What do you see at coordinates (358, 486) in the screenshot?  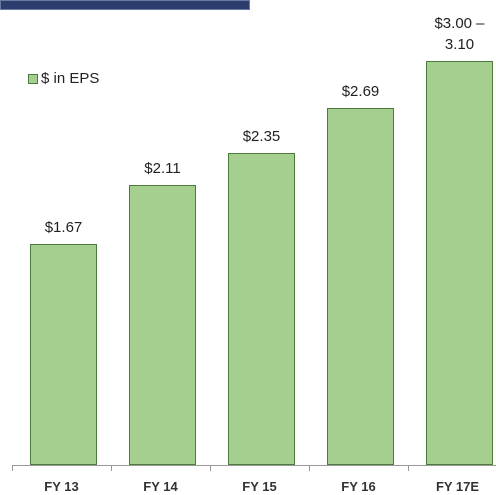 I see `x-tick-label: FY 16` at bounding box center [358, 486].